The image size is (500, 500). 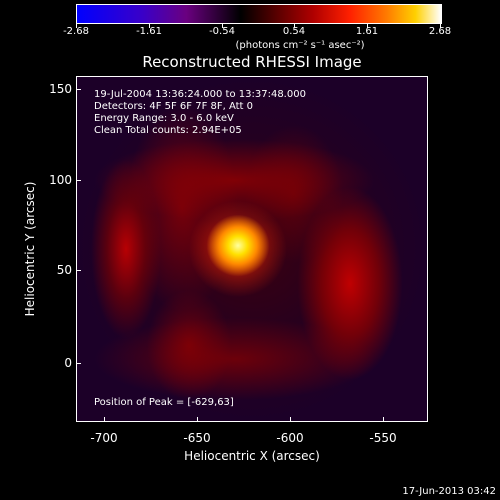 What do you see at coordinates (60, 180) in the screenshot?
I see `y-tick-label: 100` at bounding box center [60, 180].